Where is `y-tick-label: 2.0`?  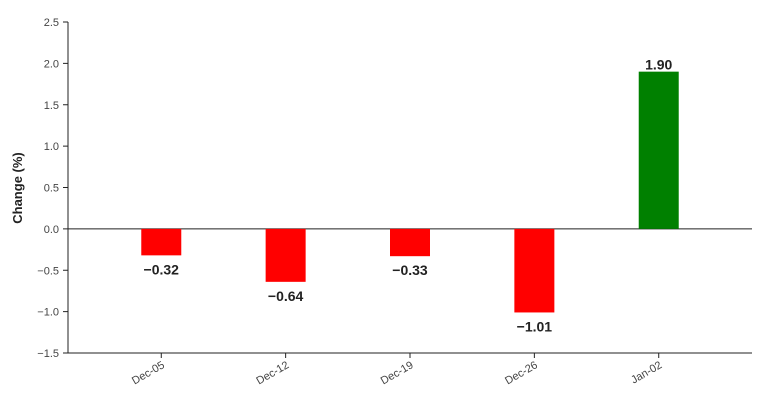
y-tick-label: 2.0 is located at coordinates (51, 64).